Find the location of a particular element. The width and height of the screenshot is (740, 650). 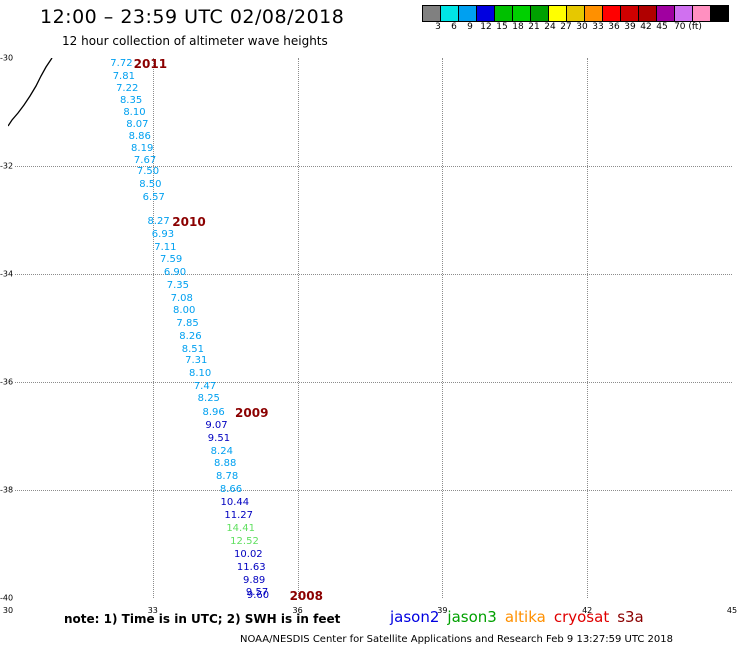

scale-label: 21 is located at coordinates (534, 27).